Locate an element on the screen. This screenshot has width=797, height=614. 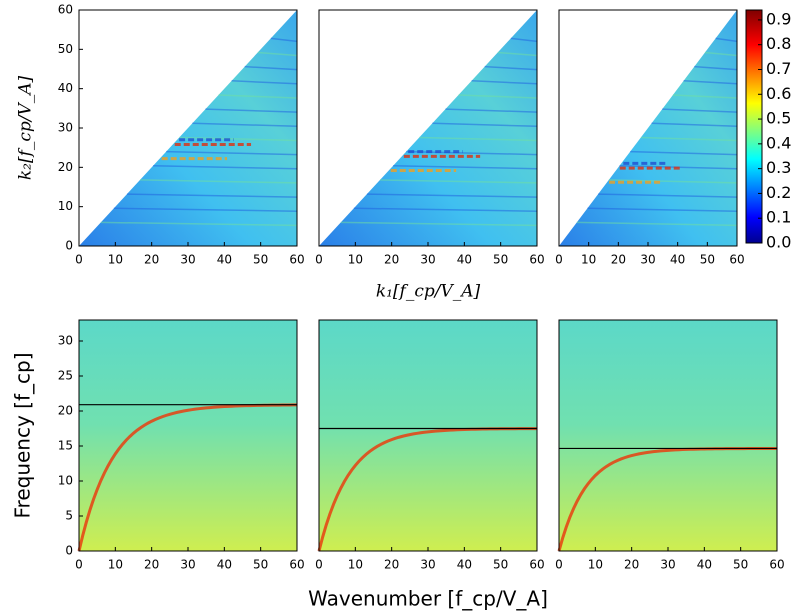
y-tick-label: 40 is located at coordinates (65, 88).